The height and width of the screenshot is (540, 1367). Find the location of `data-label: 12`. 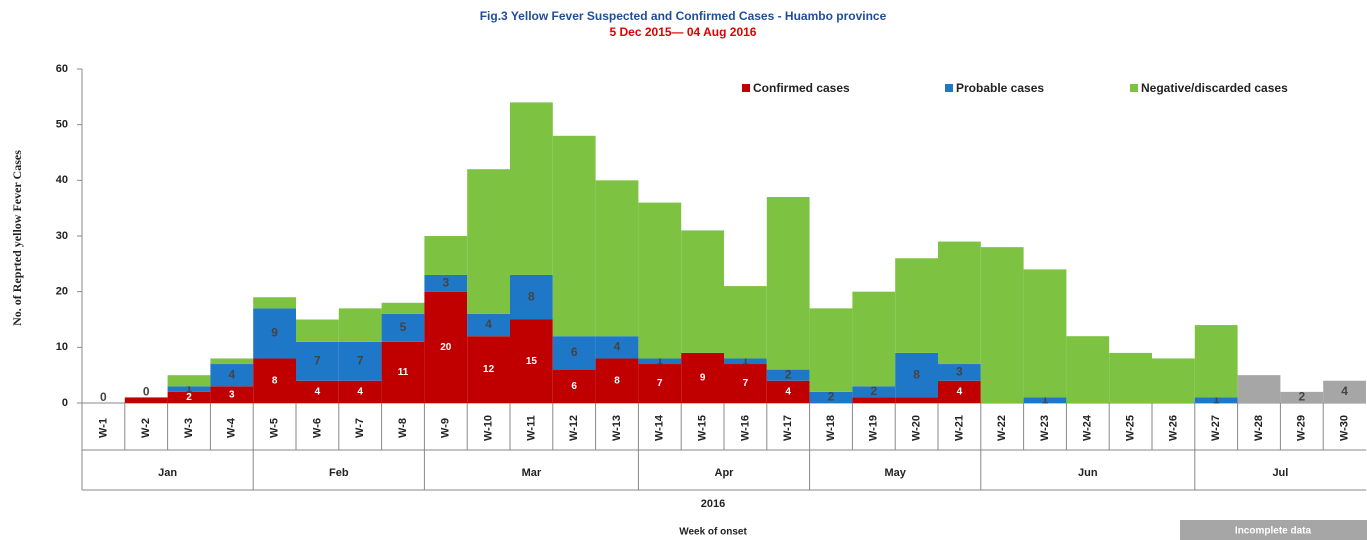

data-label: 12 is located at coordinates (489, 369).